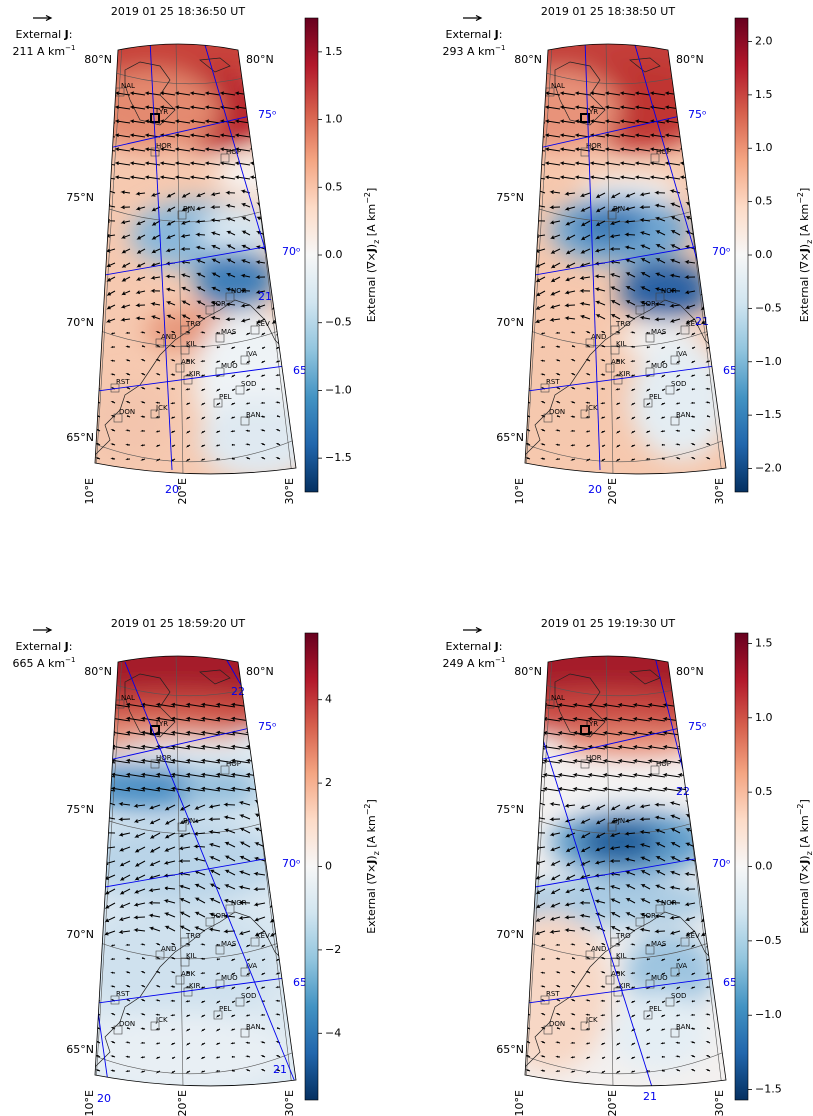 The width and height of the screenshot is (813, 1116). I want to click on station-marker, so click(640, 310).